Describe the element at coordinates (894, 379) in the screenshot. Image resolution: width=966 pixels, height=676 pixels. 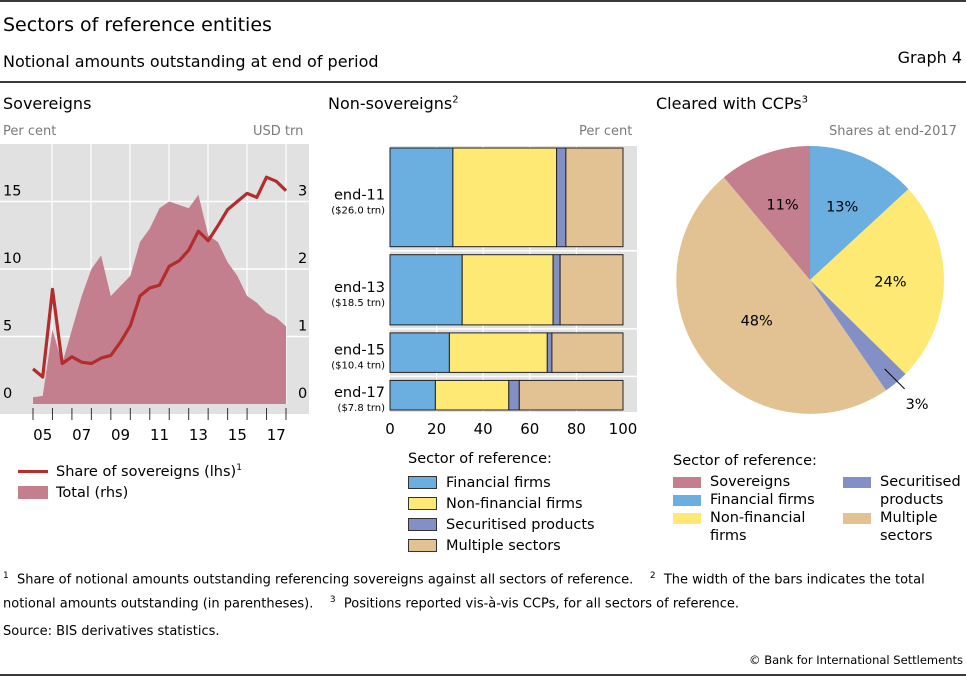
I see `leader-line` at that location.